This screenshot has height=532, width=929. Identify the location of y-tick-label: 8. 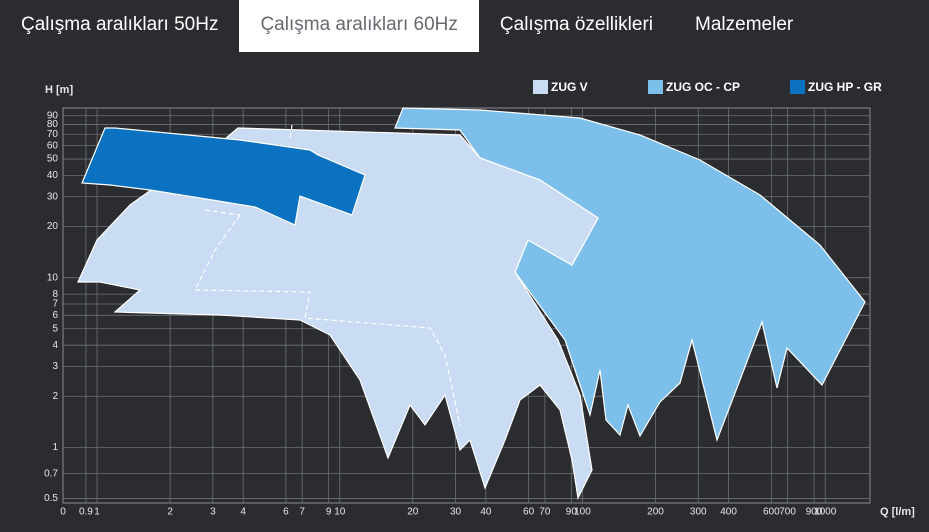
(55, 294).